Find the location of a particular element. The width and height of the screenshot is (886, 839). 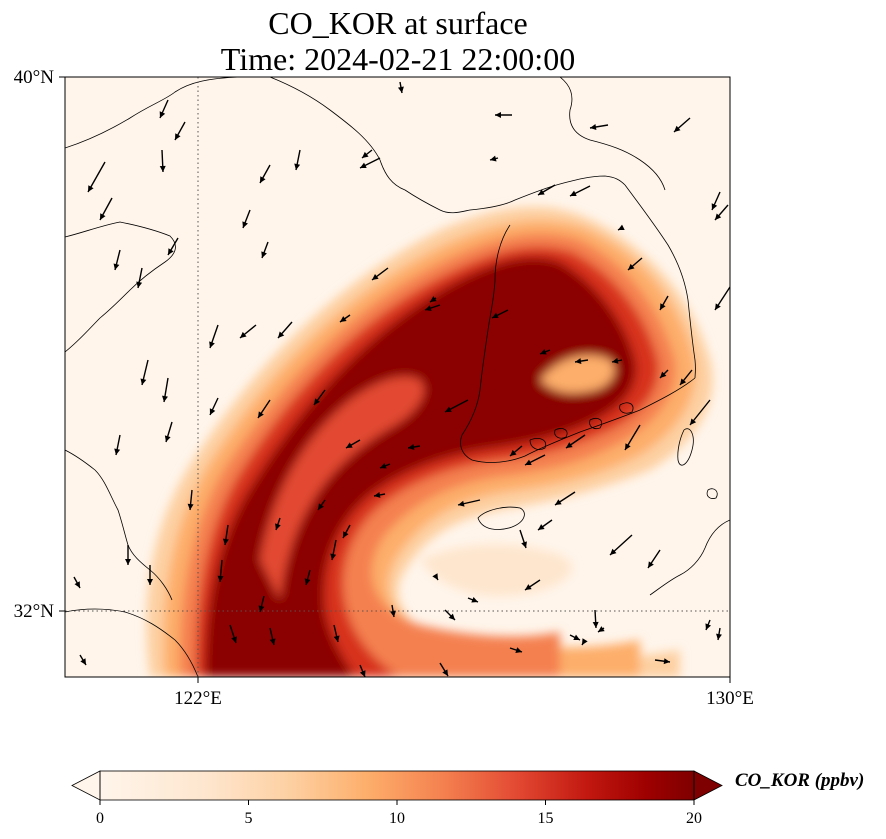

yangtze-estuary is located at coordinates (132, 642).